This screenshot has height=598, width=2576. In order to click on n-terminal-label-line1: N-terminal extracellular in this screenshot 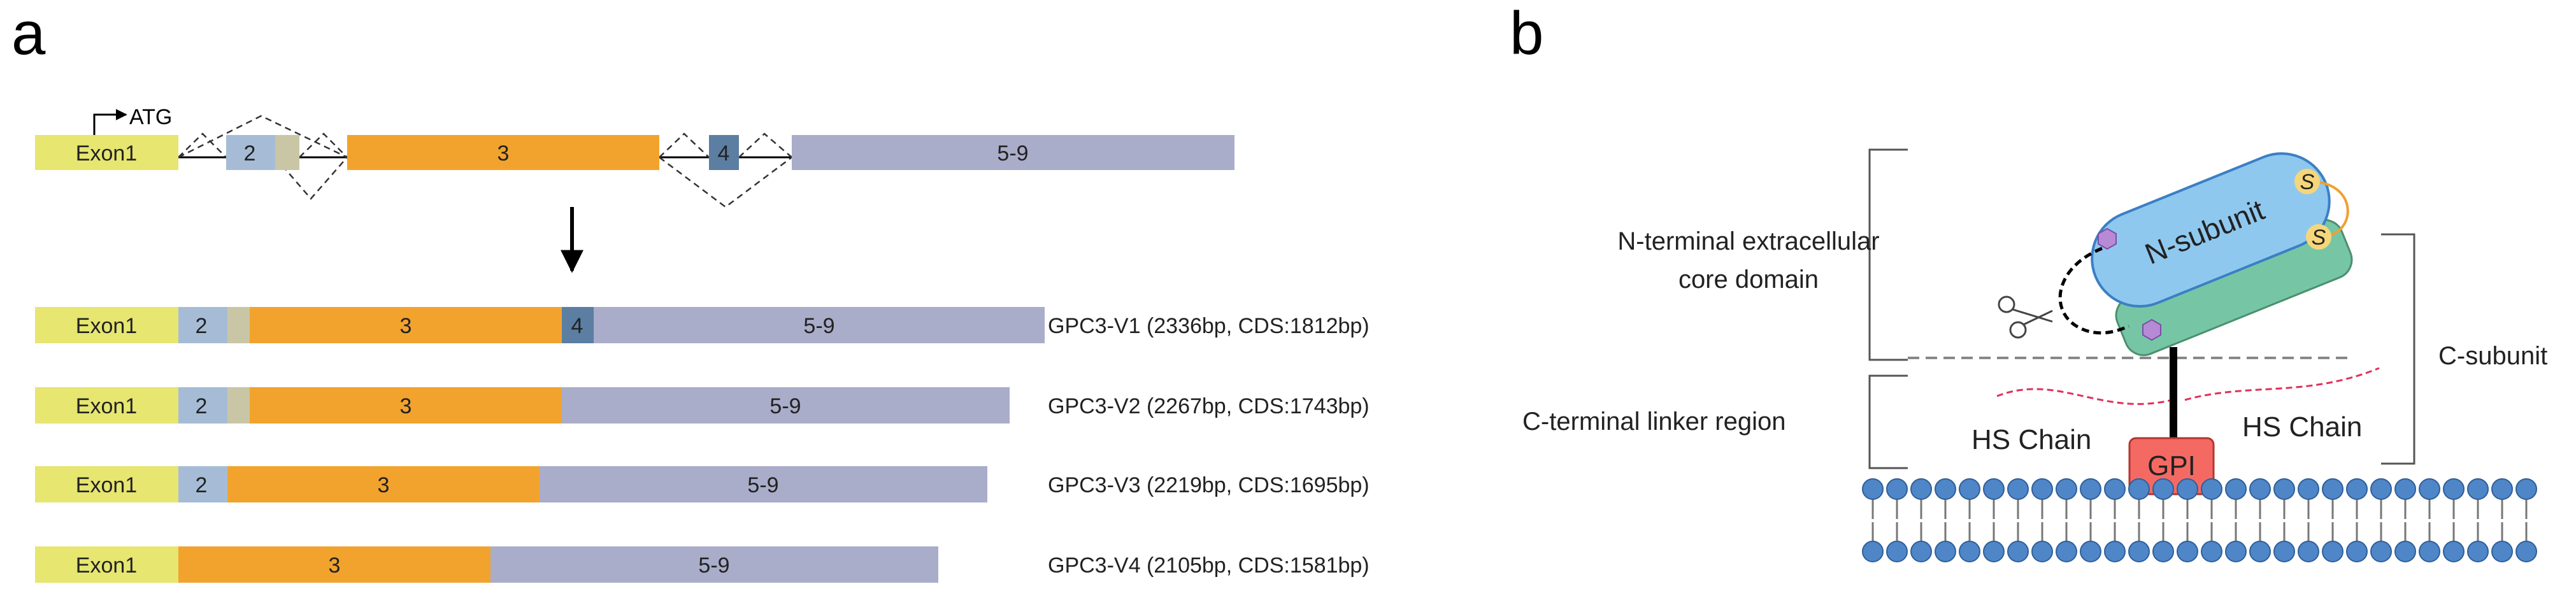, I will do `click(1748, 241)`.